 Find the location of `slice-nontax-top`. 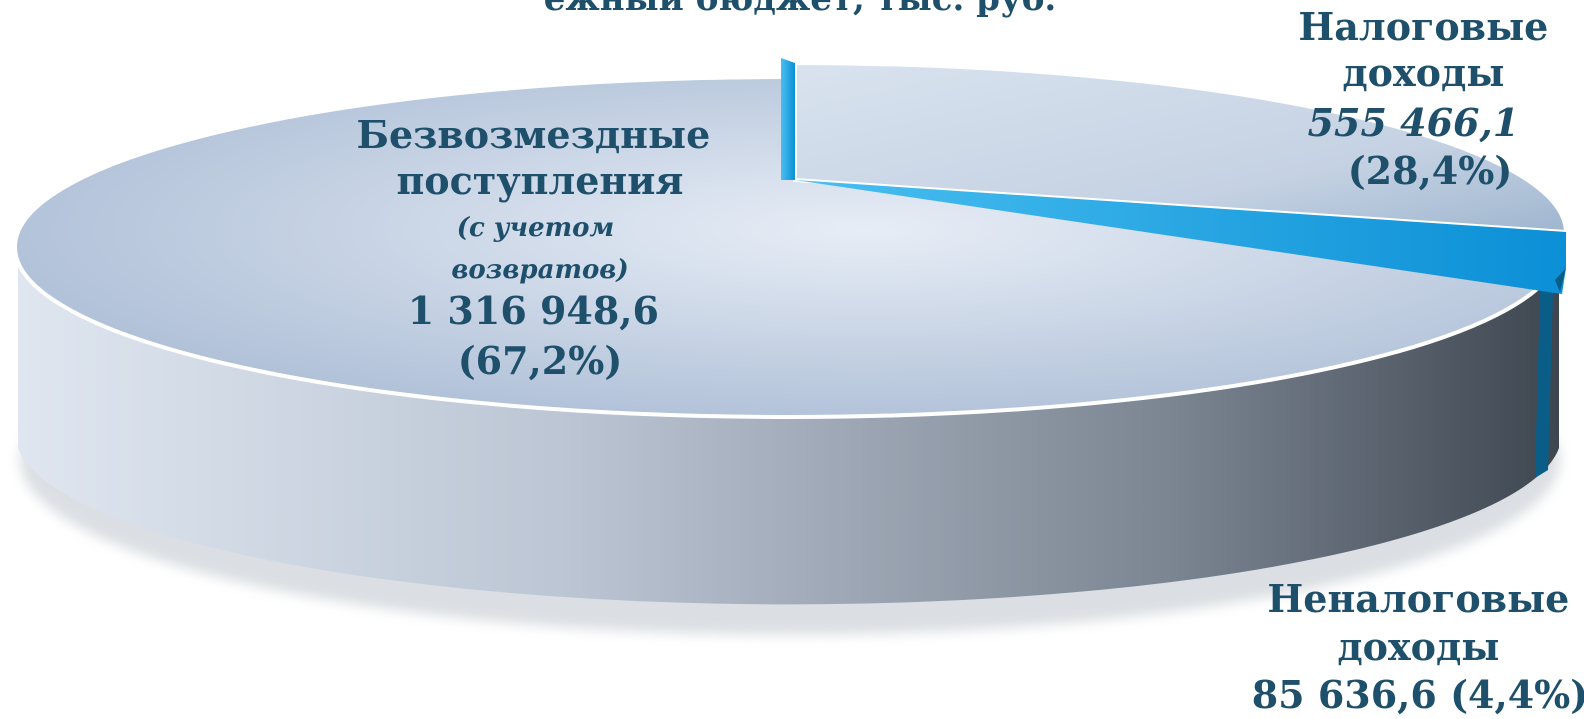

slice-nontax-top is located at coordinates (1560, 280).